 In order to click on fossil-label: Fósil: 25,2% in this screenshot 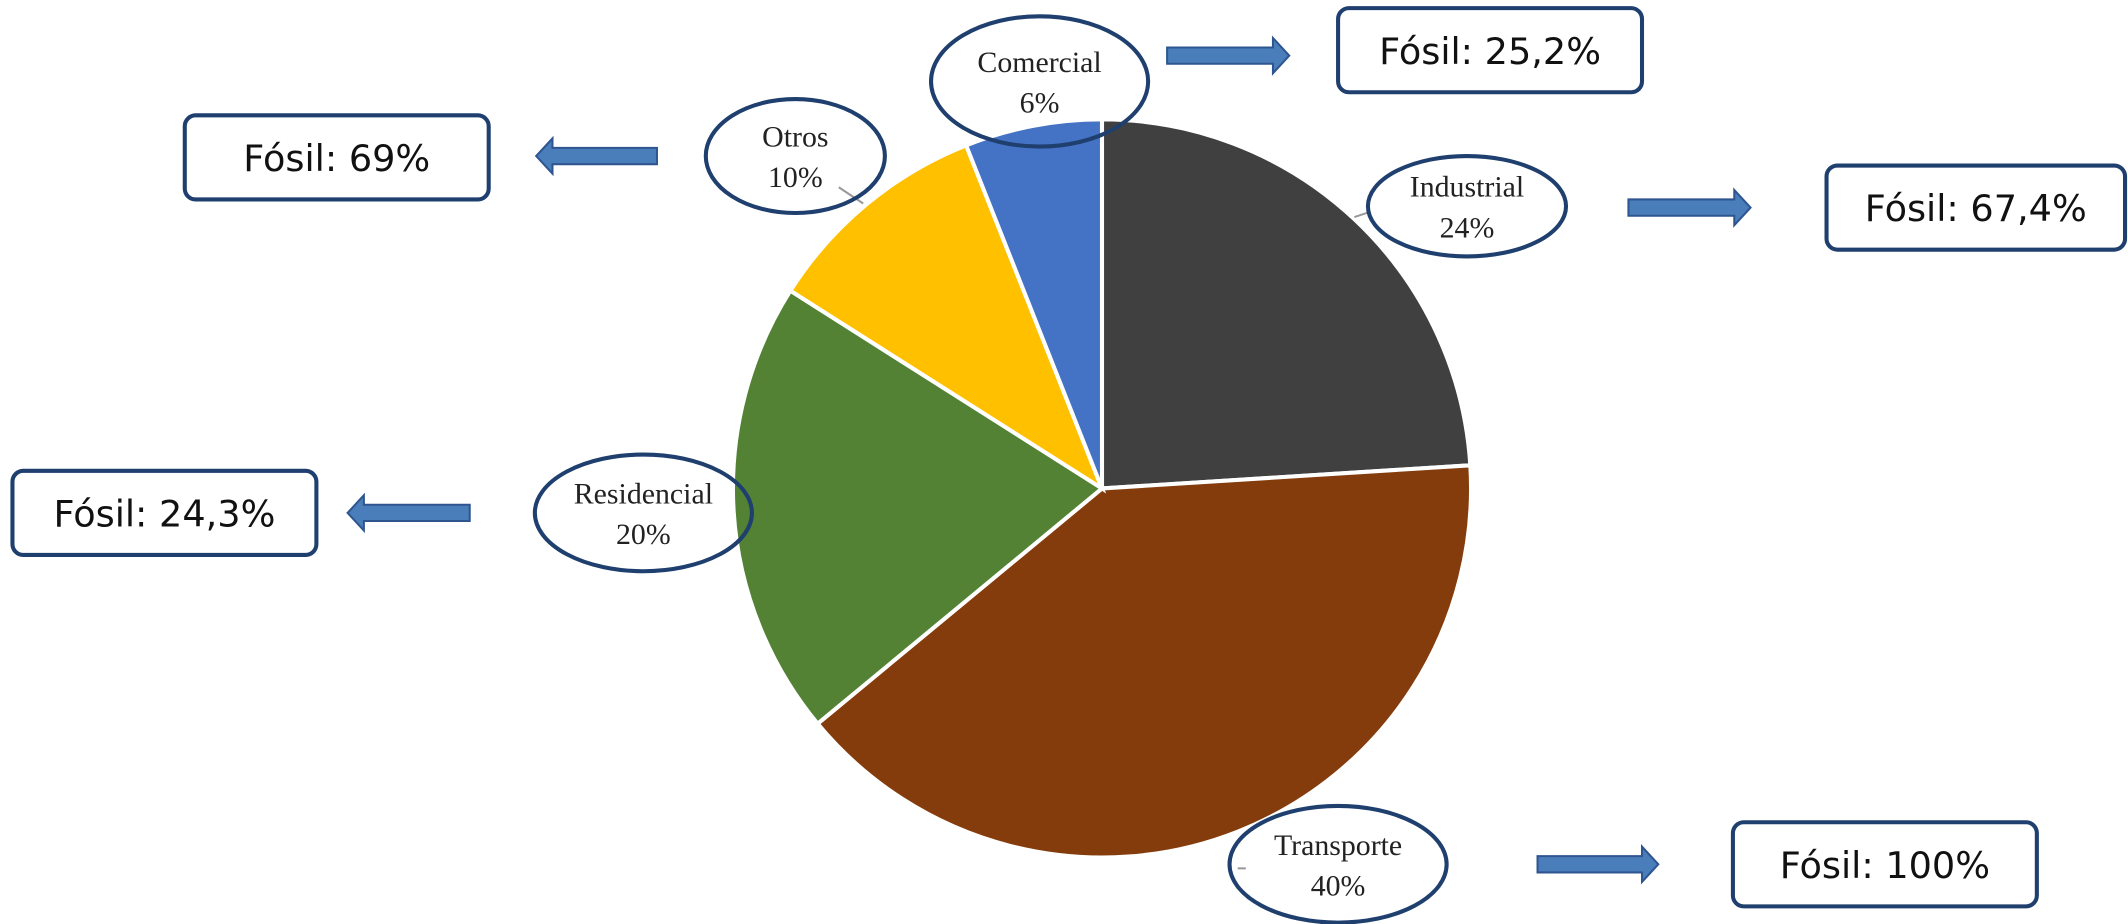, I will do `click(1490, 51)`.